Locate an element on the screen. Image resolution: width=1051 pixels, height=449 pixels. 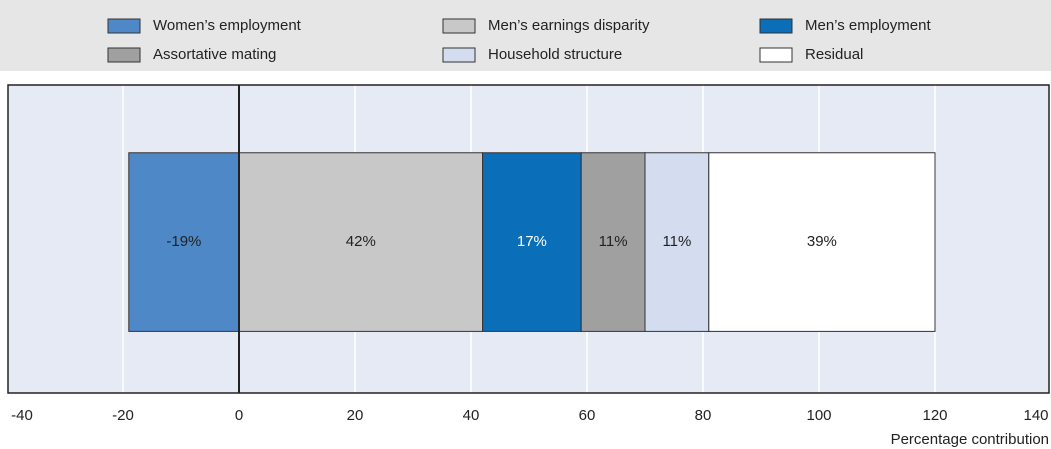
x-axis-label: Percentage contribution is located at coordinates (970, 439).